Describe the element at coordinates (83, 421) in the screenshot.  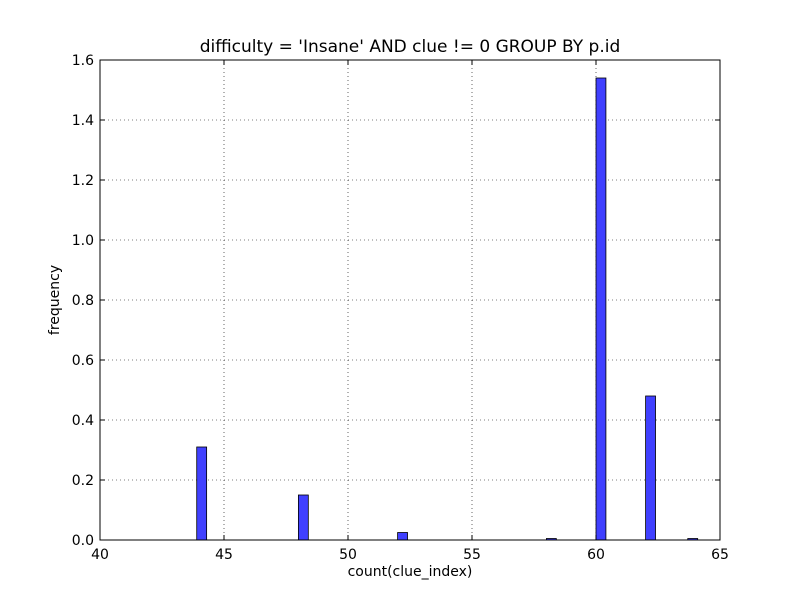
I see `y-tick-label: 0.4` at that location.